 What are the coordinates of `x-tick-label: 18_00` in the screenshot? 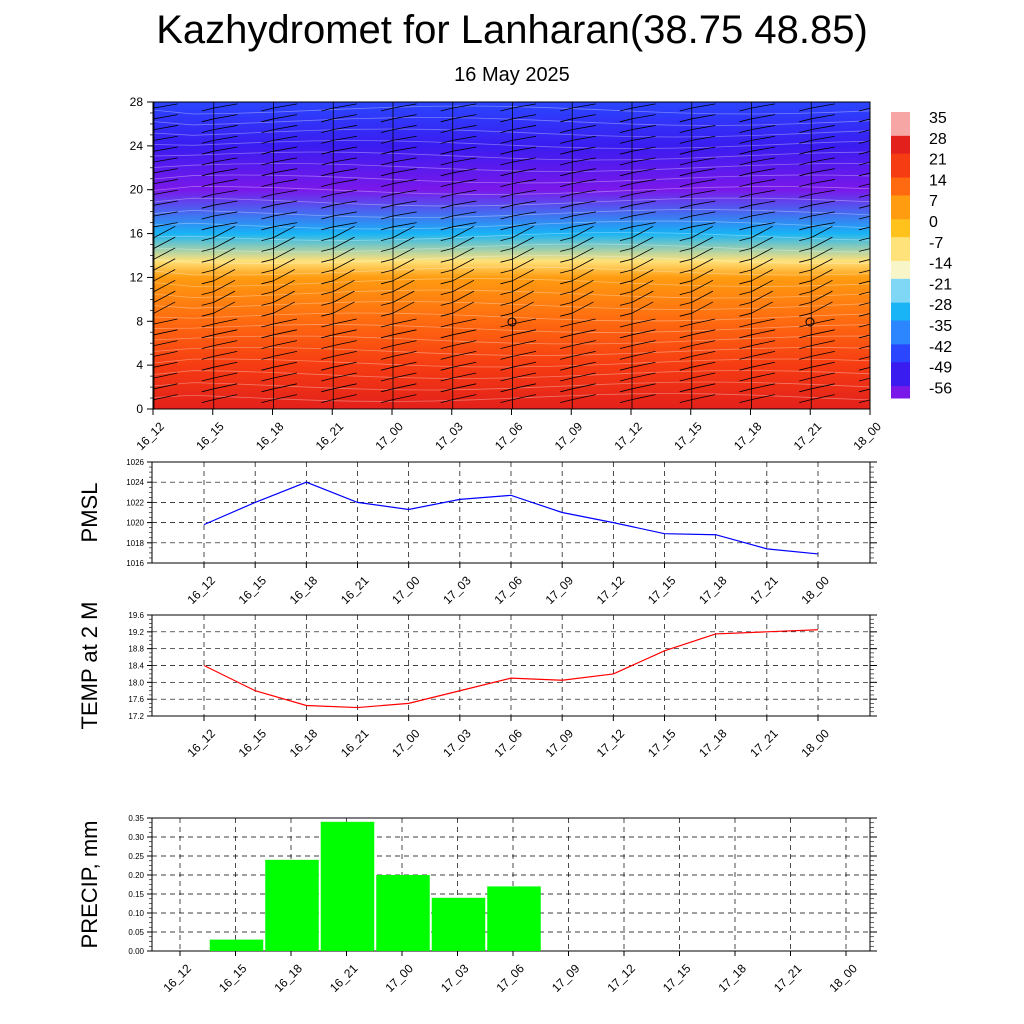 It's located at (815, 743).